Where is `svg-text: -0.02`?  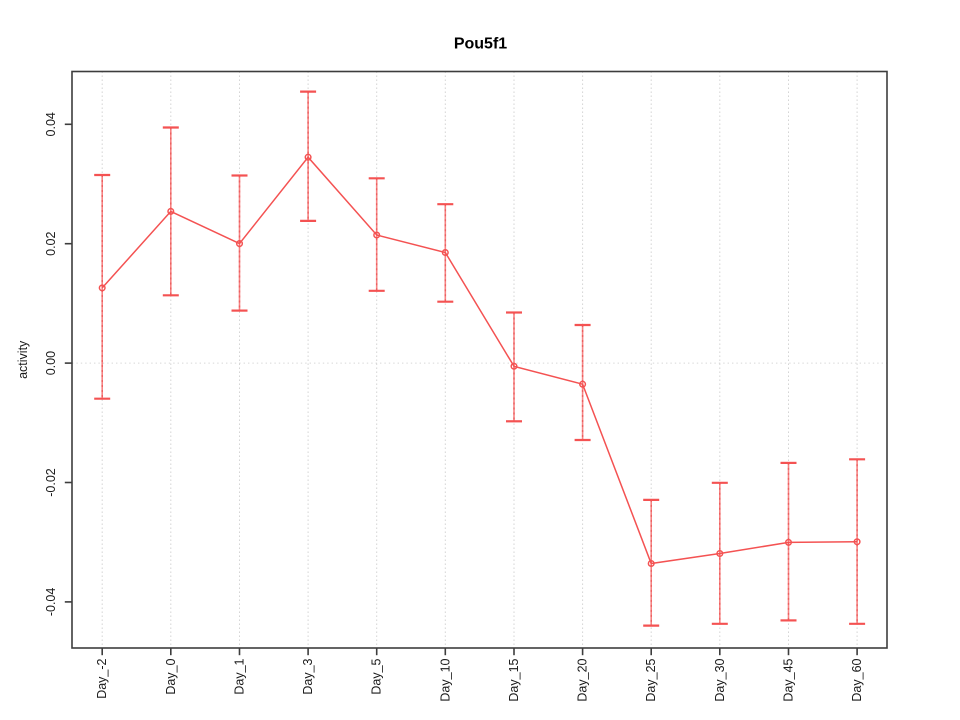 svg-text: -0.02 is located at coordinates (51, 482).